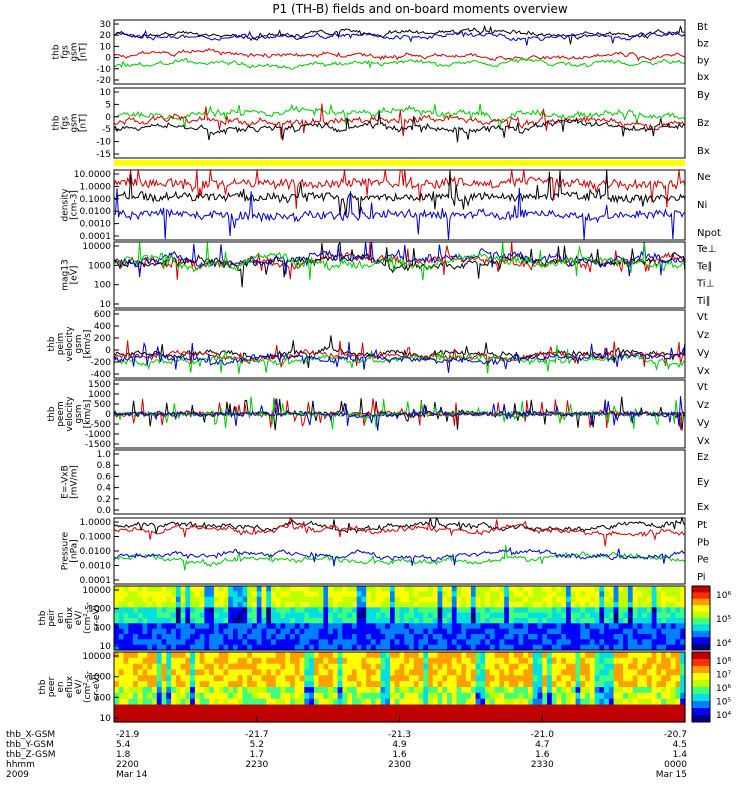 This screenshot has height=800, width=750. I want to click on legend-Ey: Ey, so click(703, 482).